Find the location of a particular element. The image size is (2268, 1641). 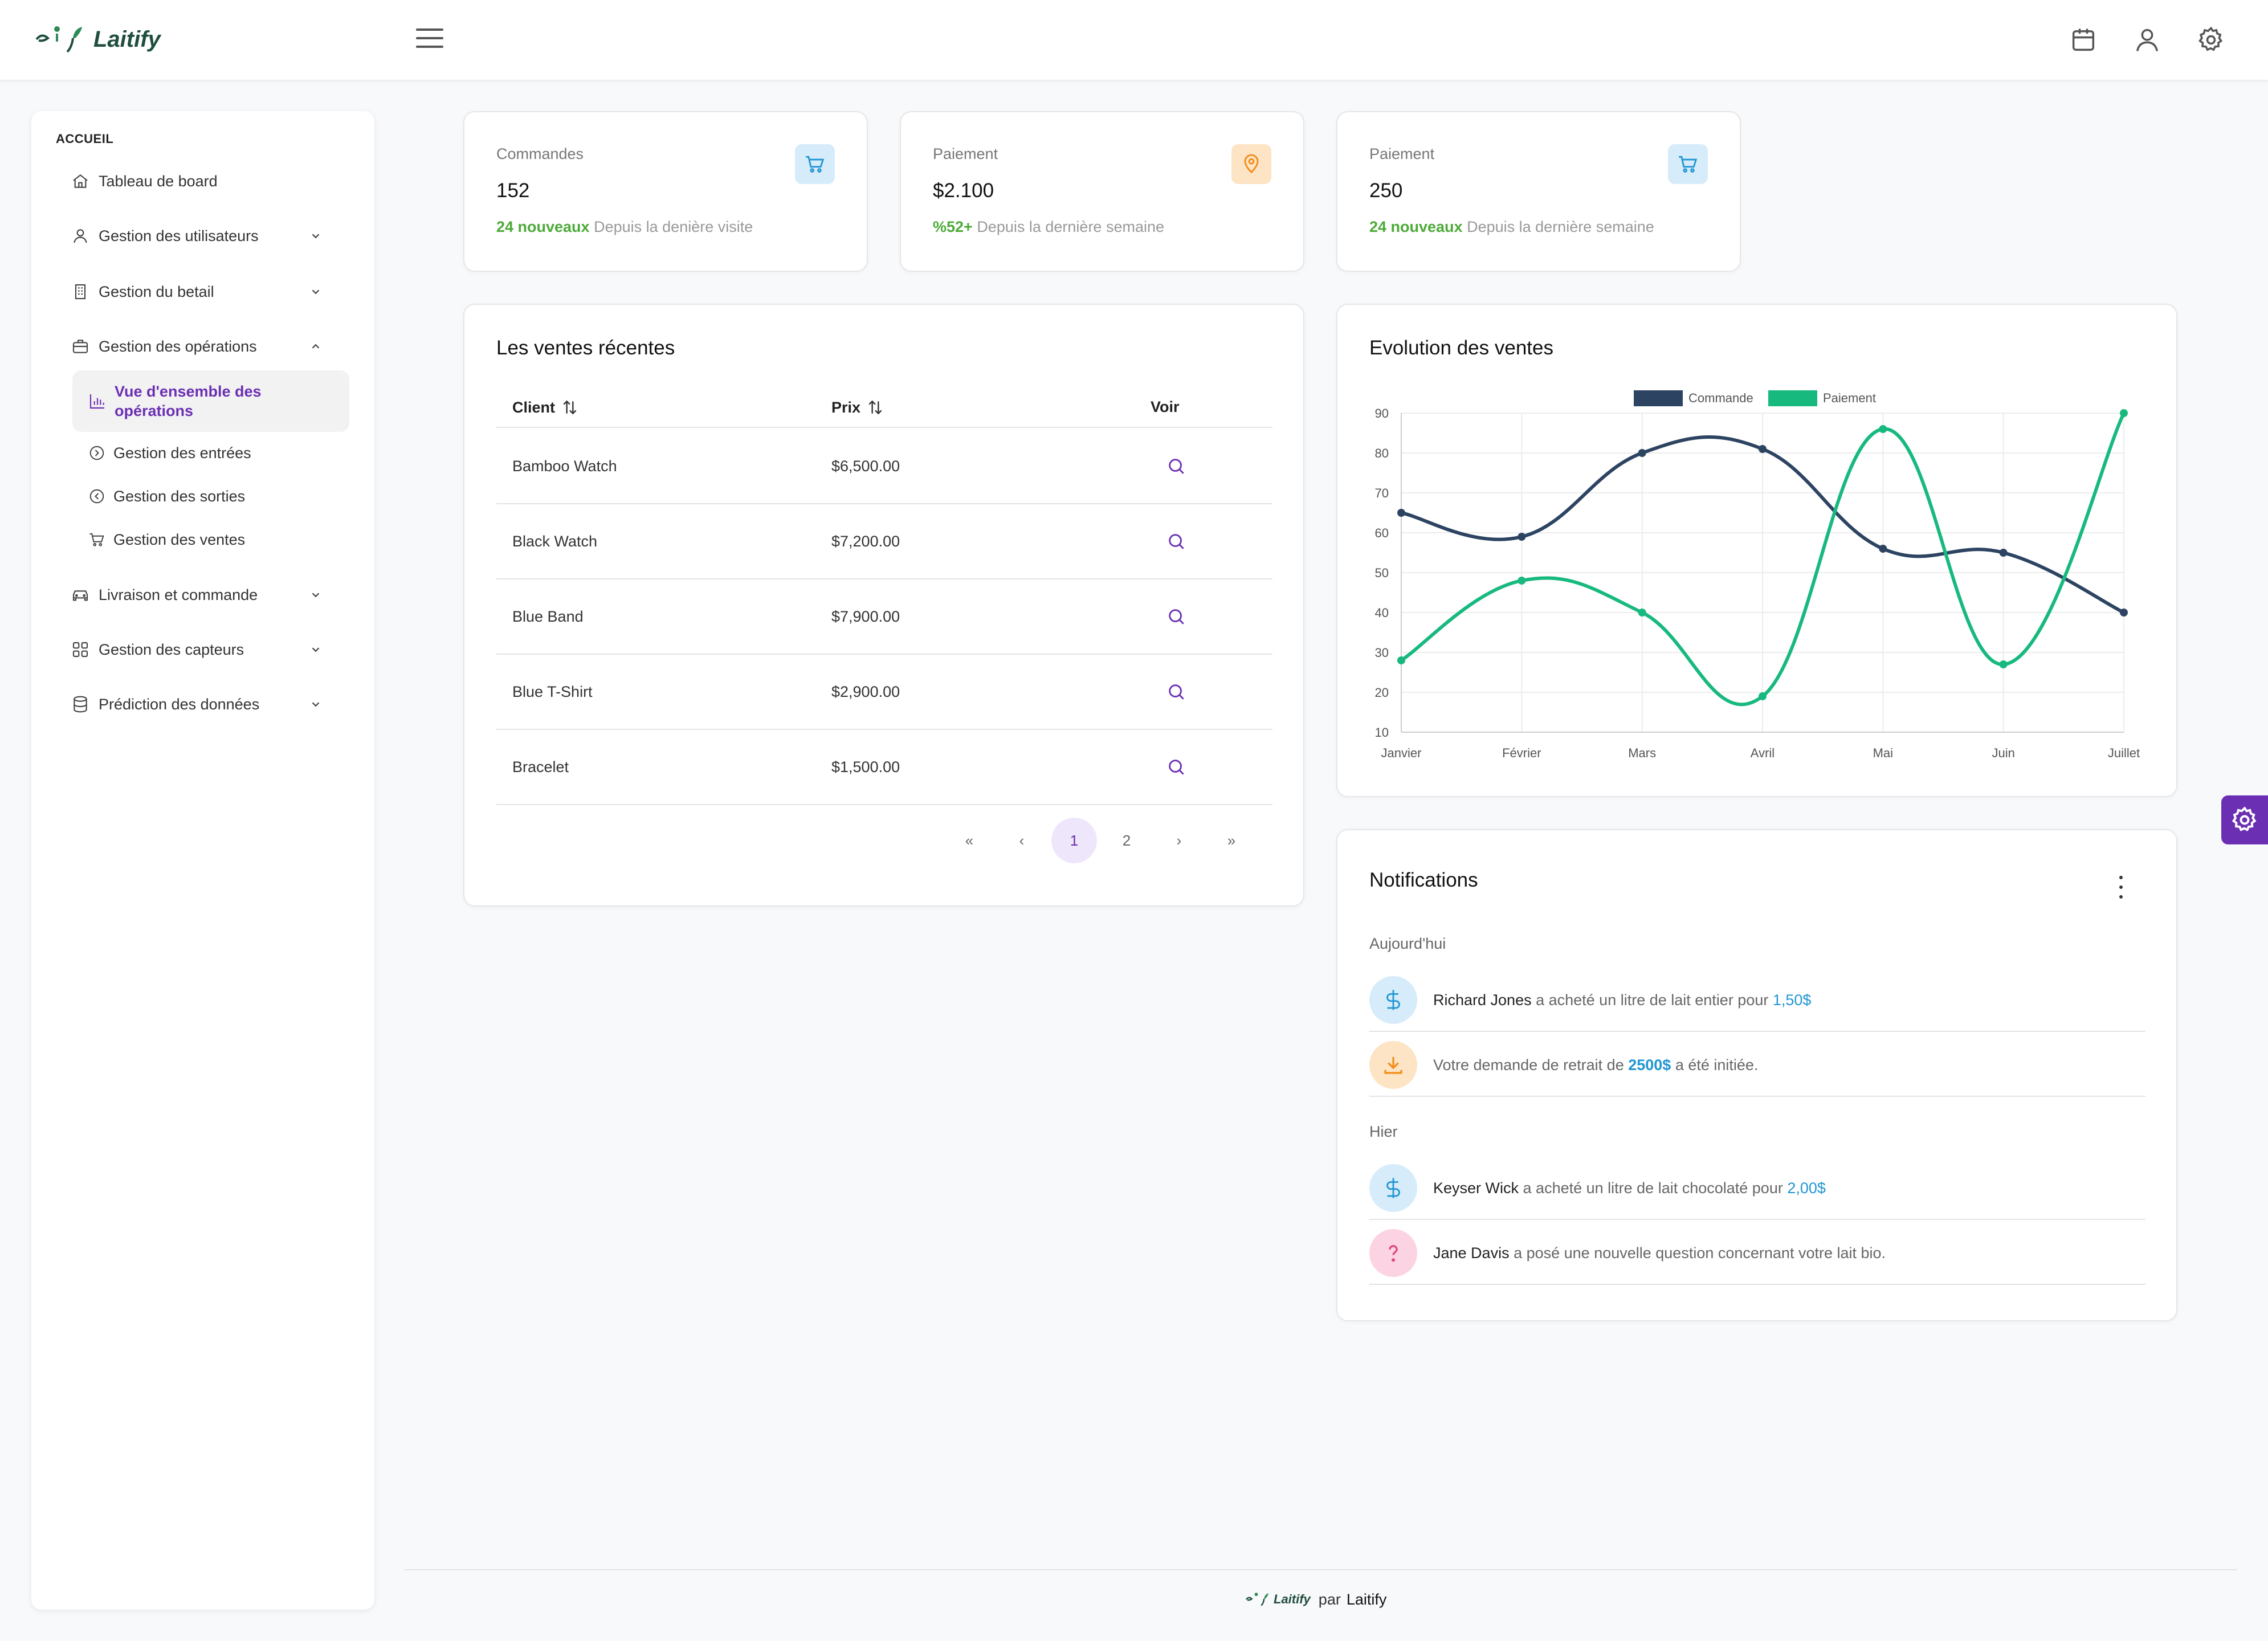

x-tick-label: Février is located at coordinates (1521, 753).